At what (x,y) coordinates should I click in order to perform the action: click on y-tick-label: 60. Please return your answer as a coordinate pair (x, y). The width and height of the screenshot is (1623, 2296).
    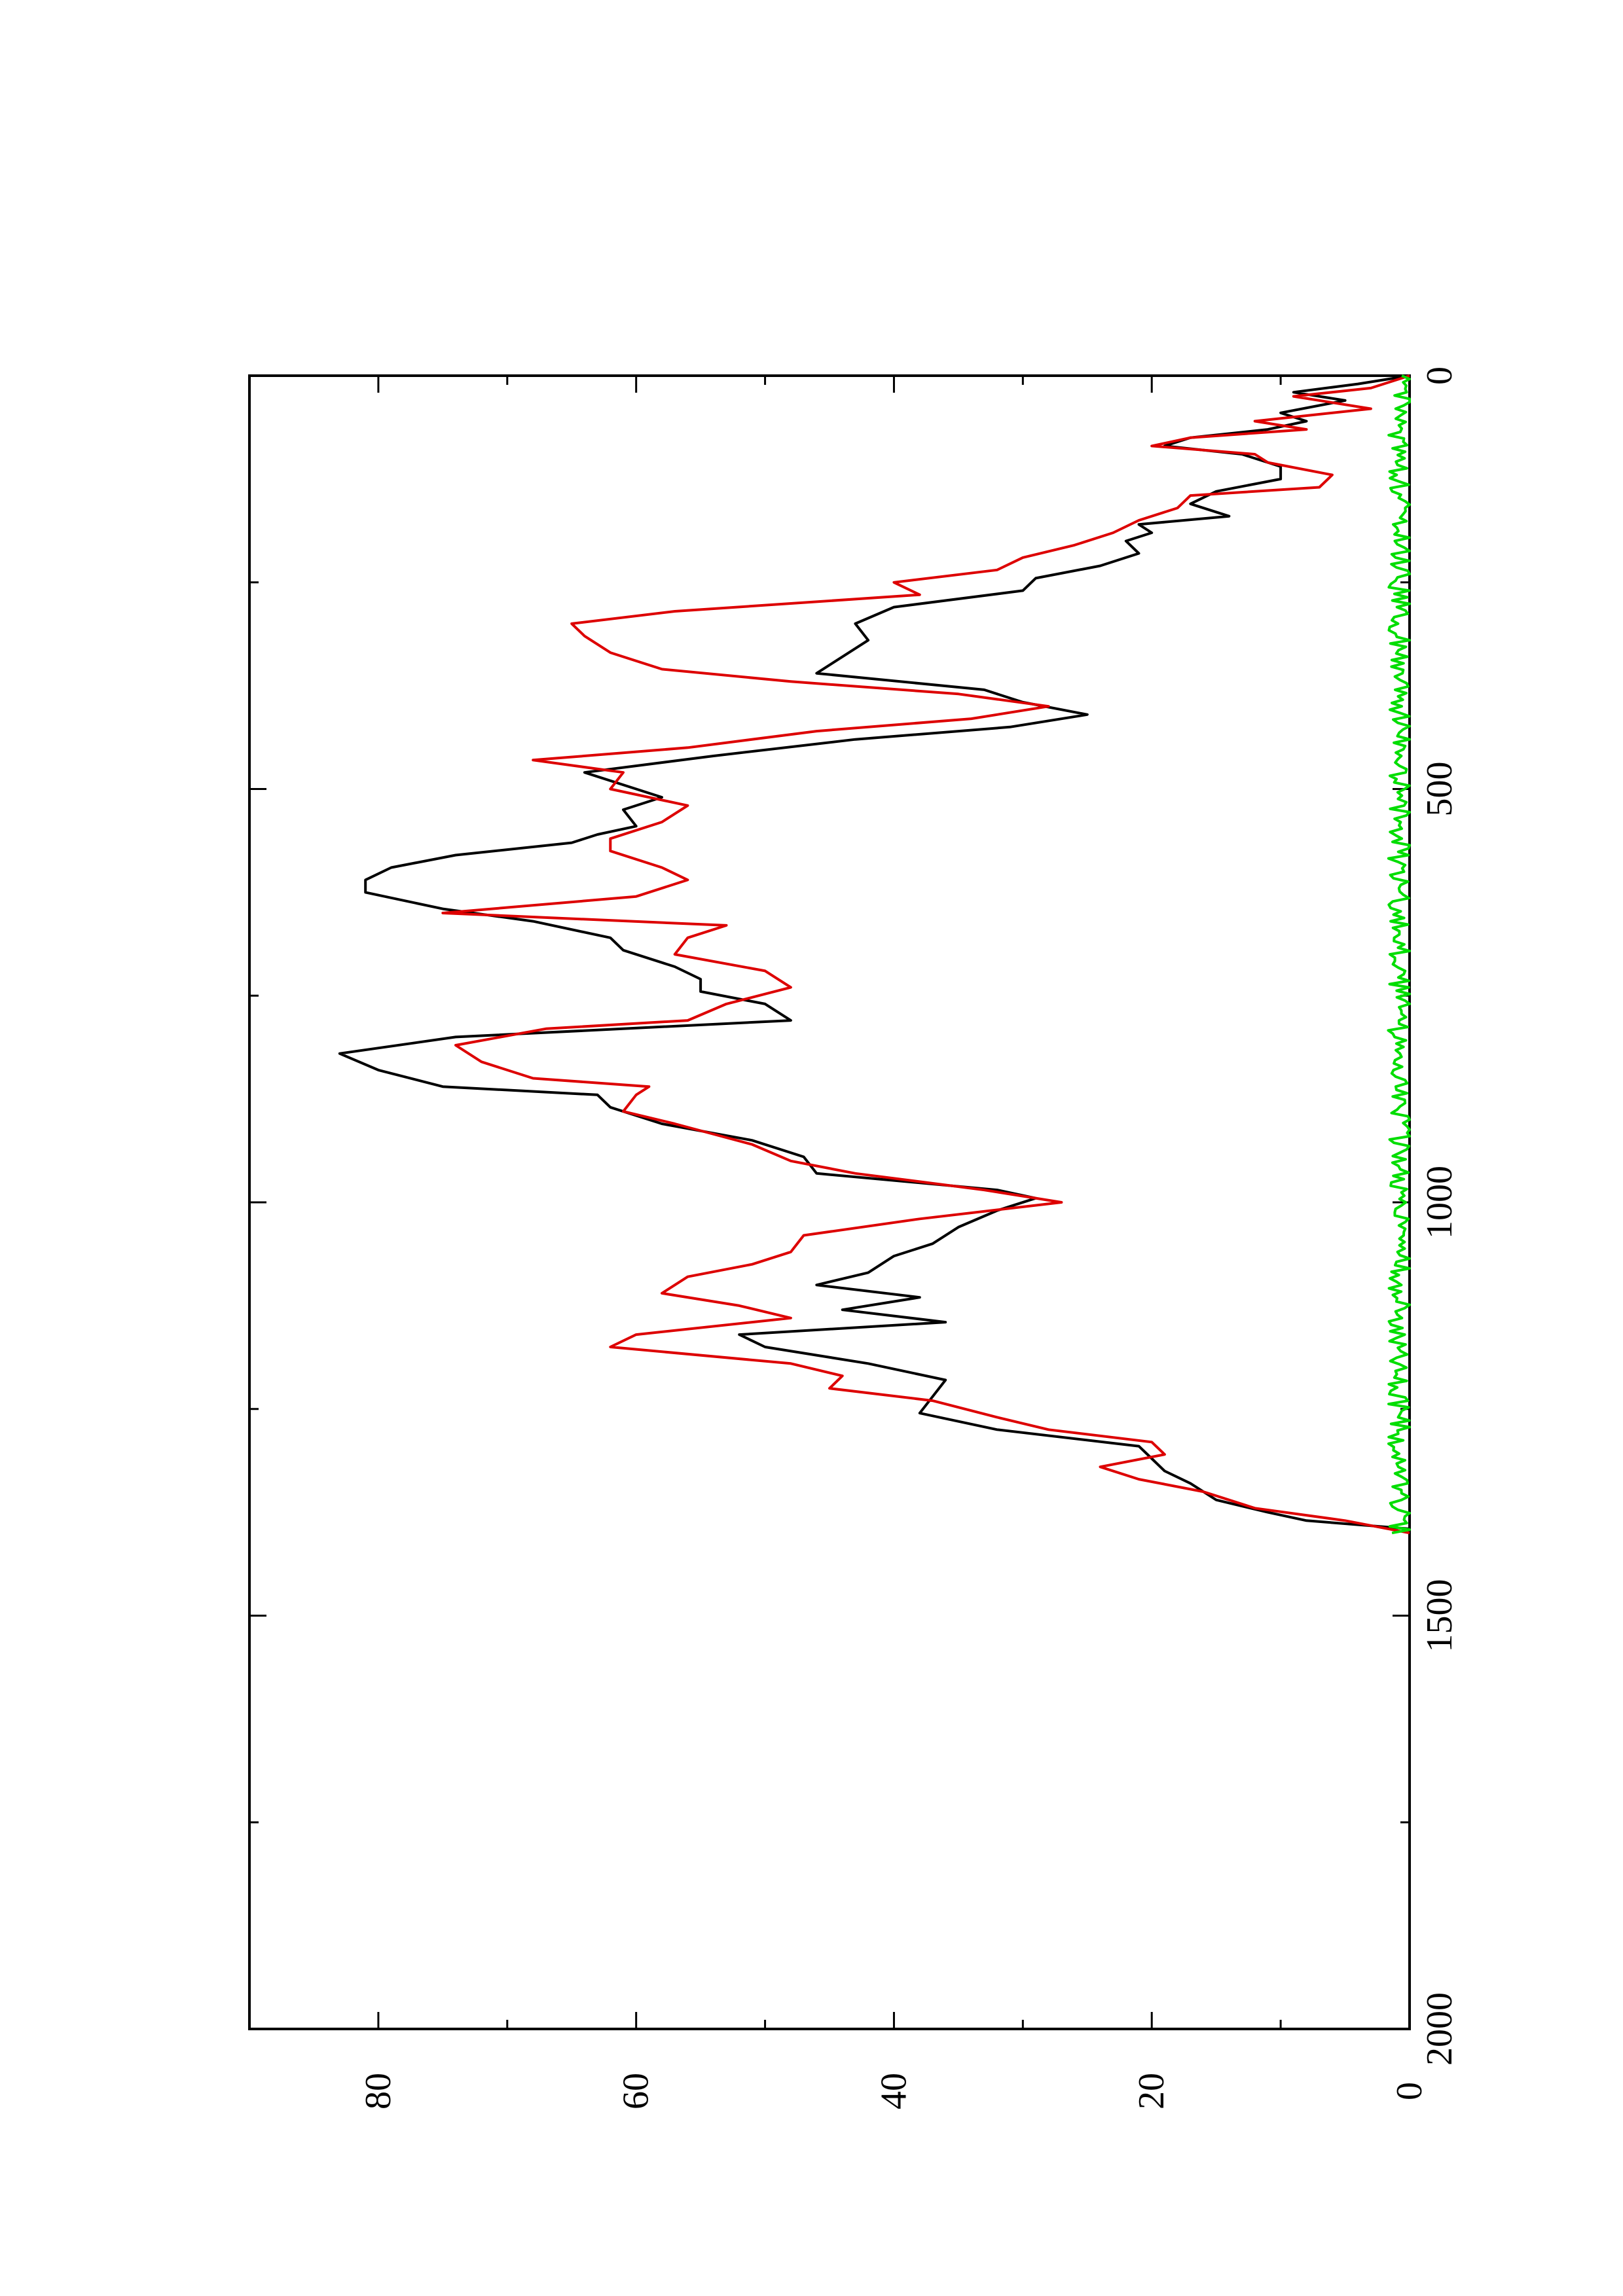
    Looking at the image, I should click on (636, 2091).